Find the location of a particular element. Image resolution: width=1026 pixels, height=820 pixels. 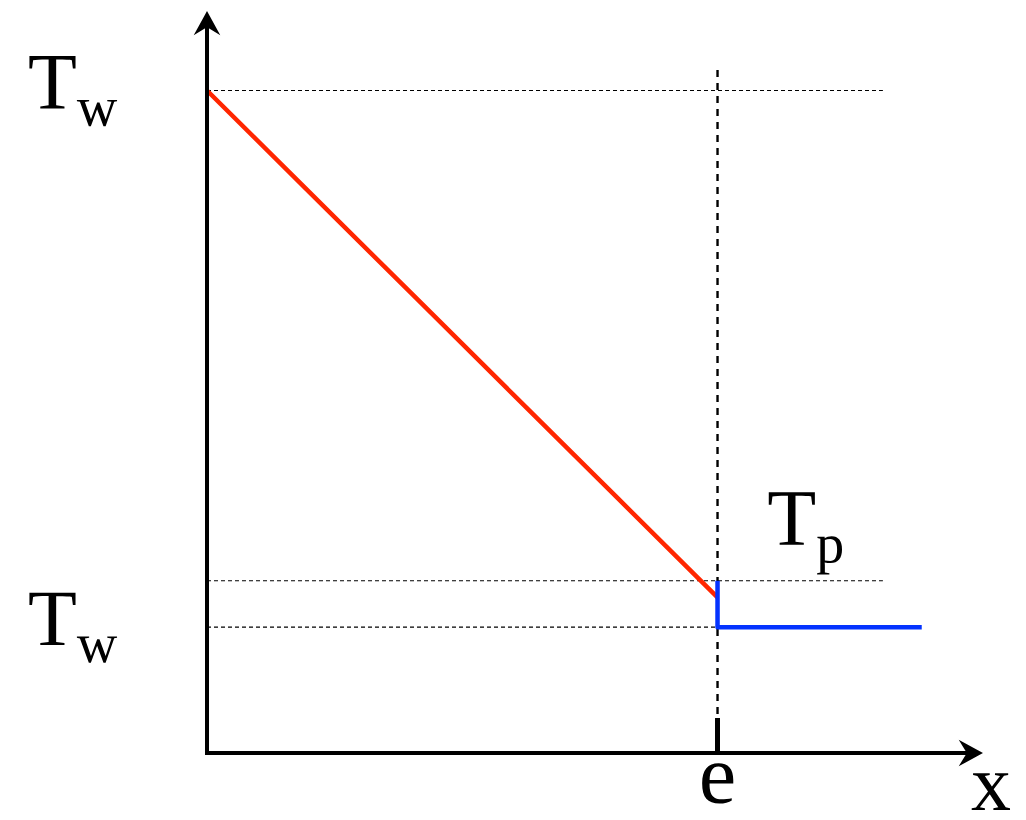

x-axis-title: x is located at coordinates (991, 791).